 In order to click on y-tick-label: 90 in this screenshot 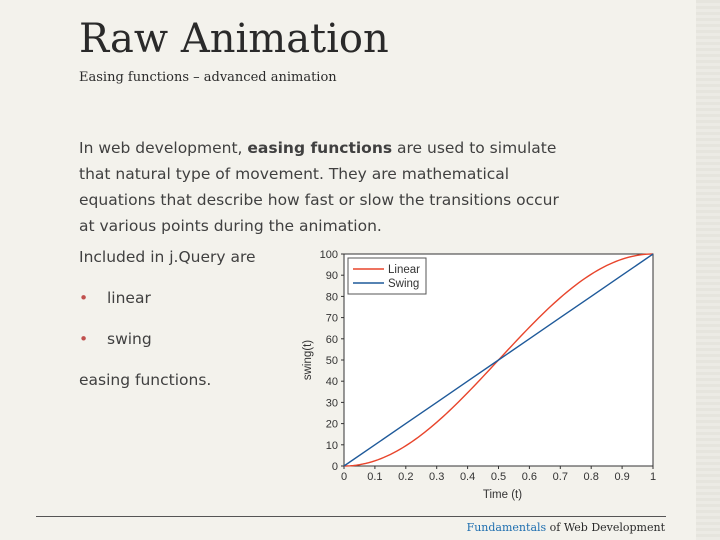, I will do `click(332, 276)`.